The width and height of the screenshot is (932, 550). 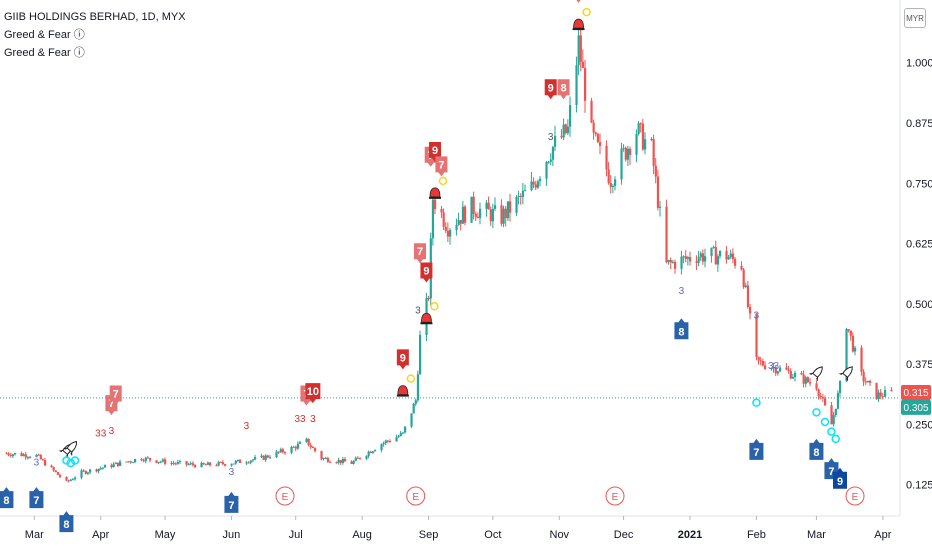 What do you see at coordinates (420, 252) in the screenshot?
I see `sell-label-text: 7` at bounding box center [420, 252].